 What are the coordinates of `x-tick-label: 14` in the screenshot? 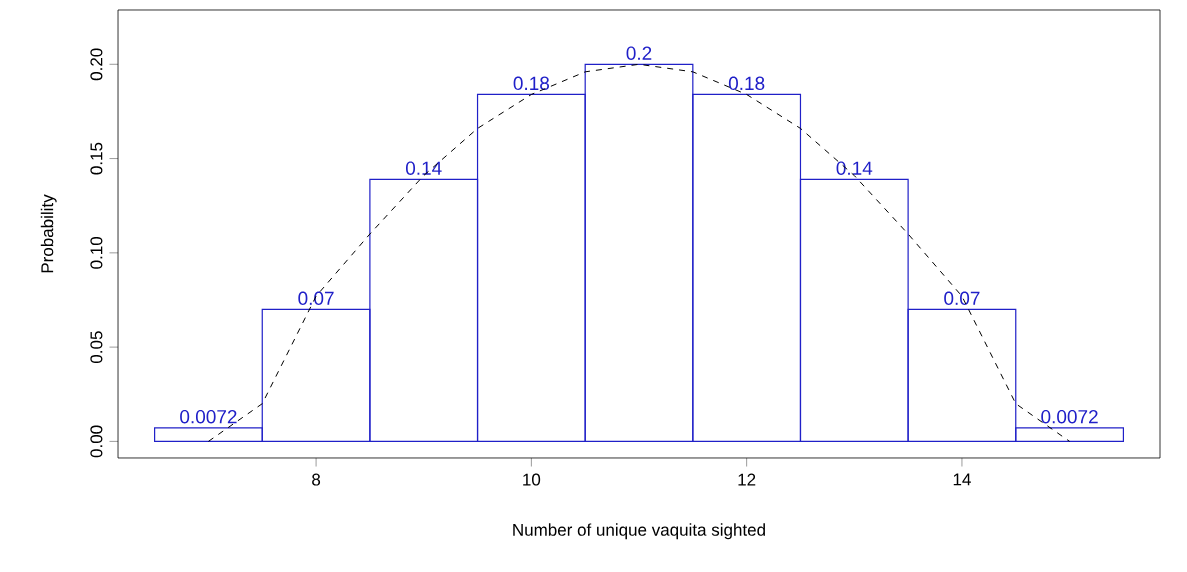 It's located at (962, 479).